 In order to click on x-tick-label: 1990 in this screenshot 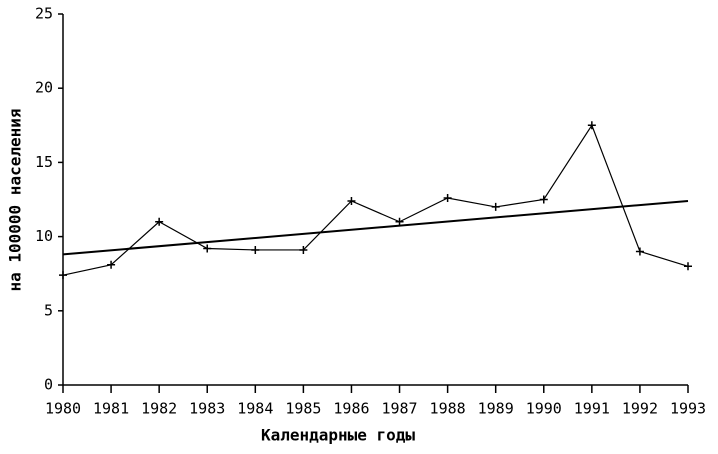, I will do `click(544, 409)`.